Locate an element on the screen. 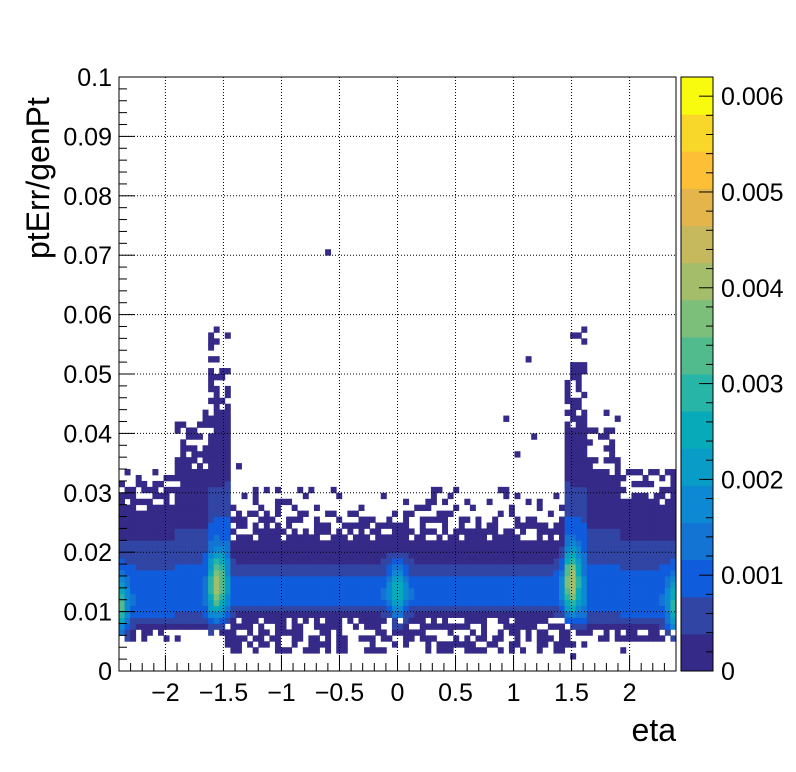 This screenshot has width=796, height=772. x-tick-label: −2 is located at coordinates (165, 693).